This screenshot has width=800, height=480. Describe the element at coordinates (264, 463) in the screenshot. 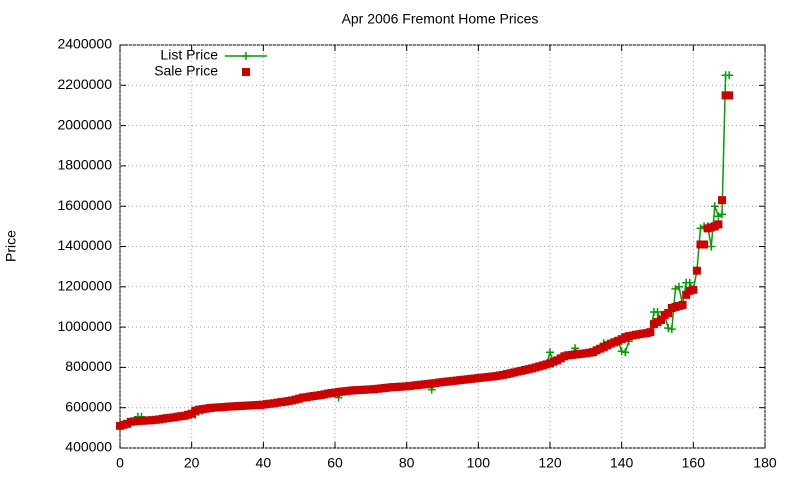

I see `x-tick-label: 40` at that location.